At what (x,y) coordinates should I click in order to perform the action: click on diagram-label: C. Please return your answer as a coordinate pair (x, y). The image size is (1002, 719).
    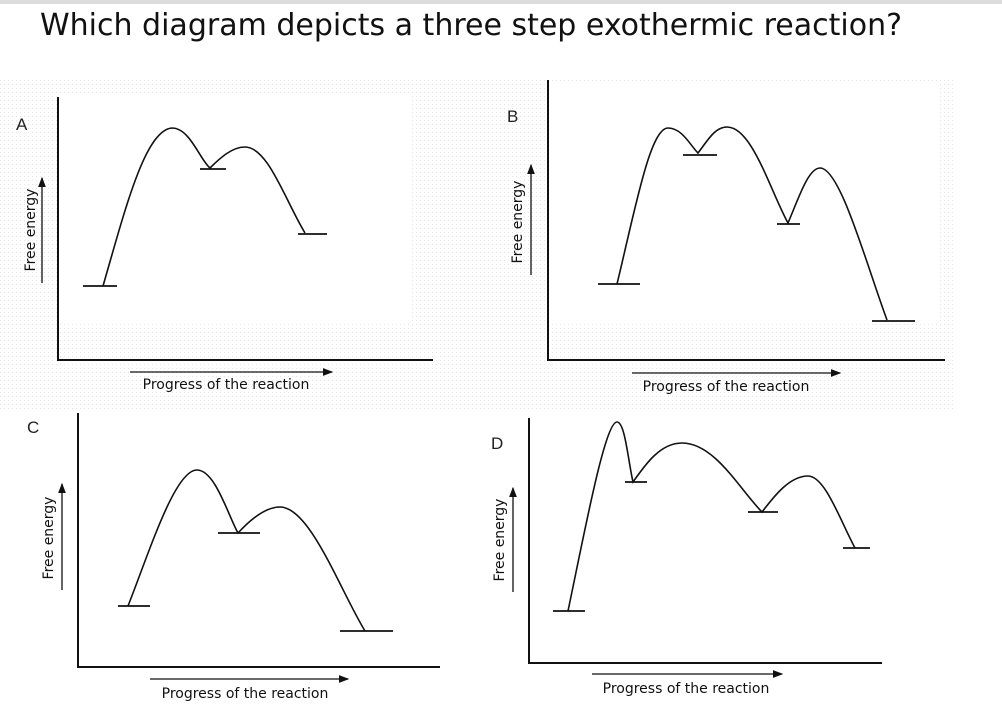
    Looking at the image, I should click on (33, 427).